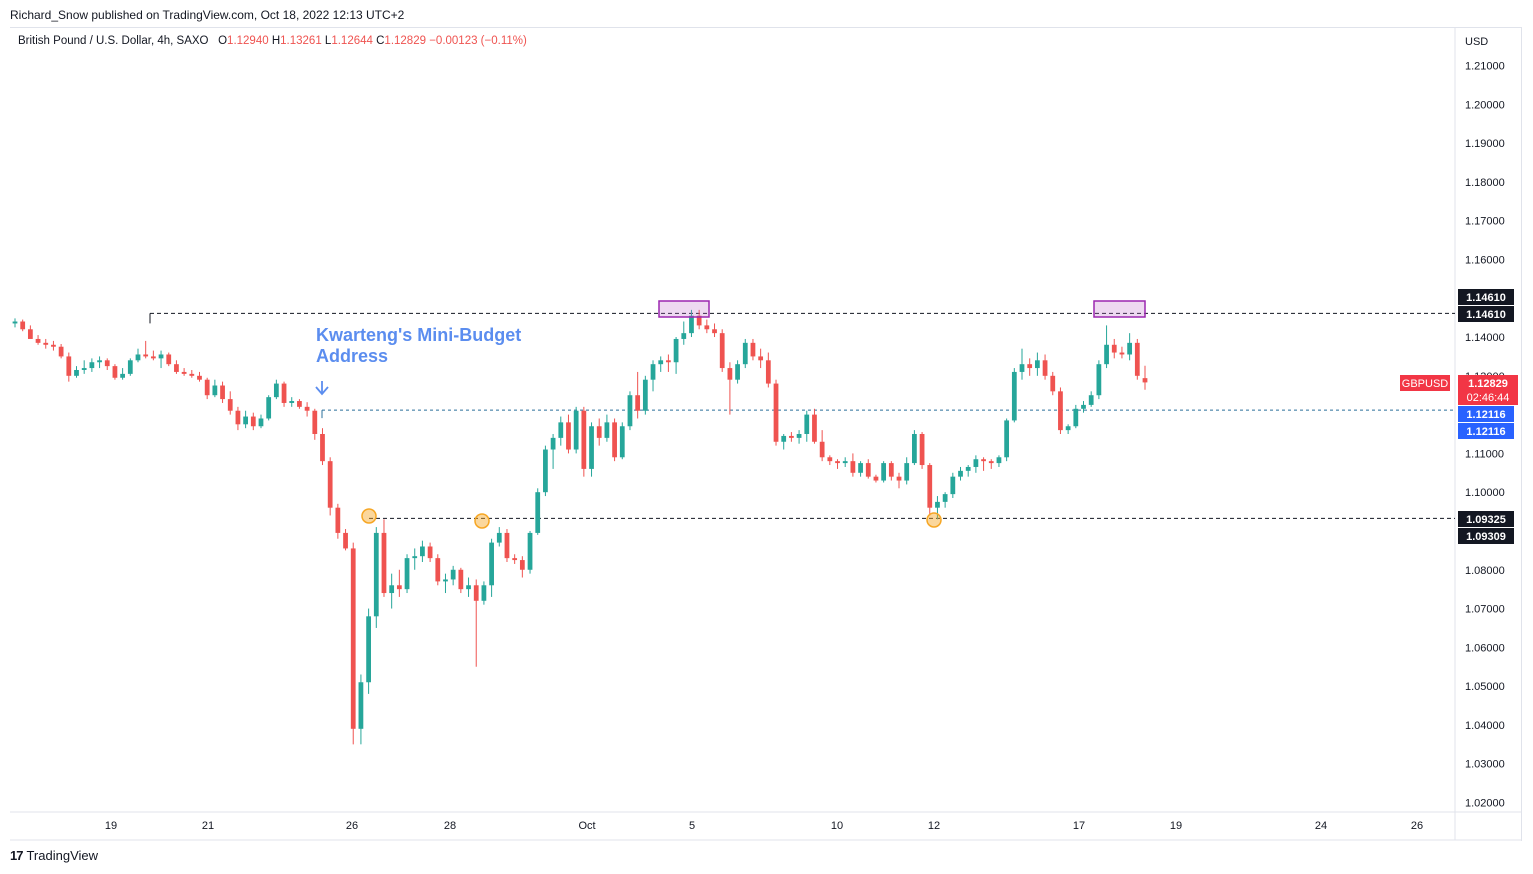  Describe the element at coordinates (934, 520) in the screenshot. I see `support-touch-circle` at that location.